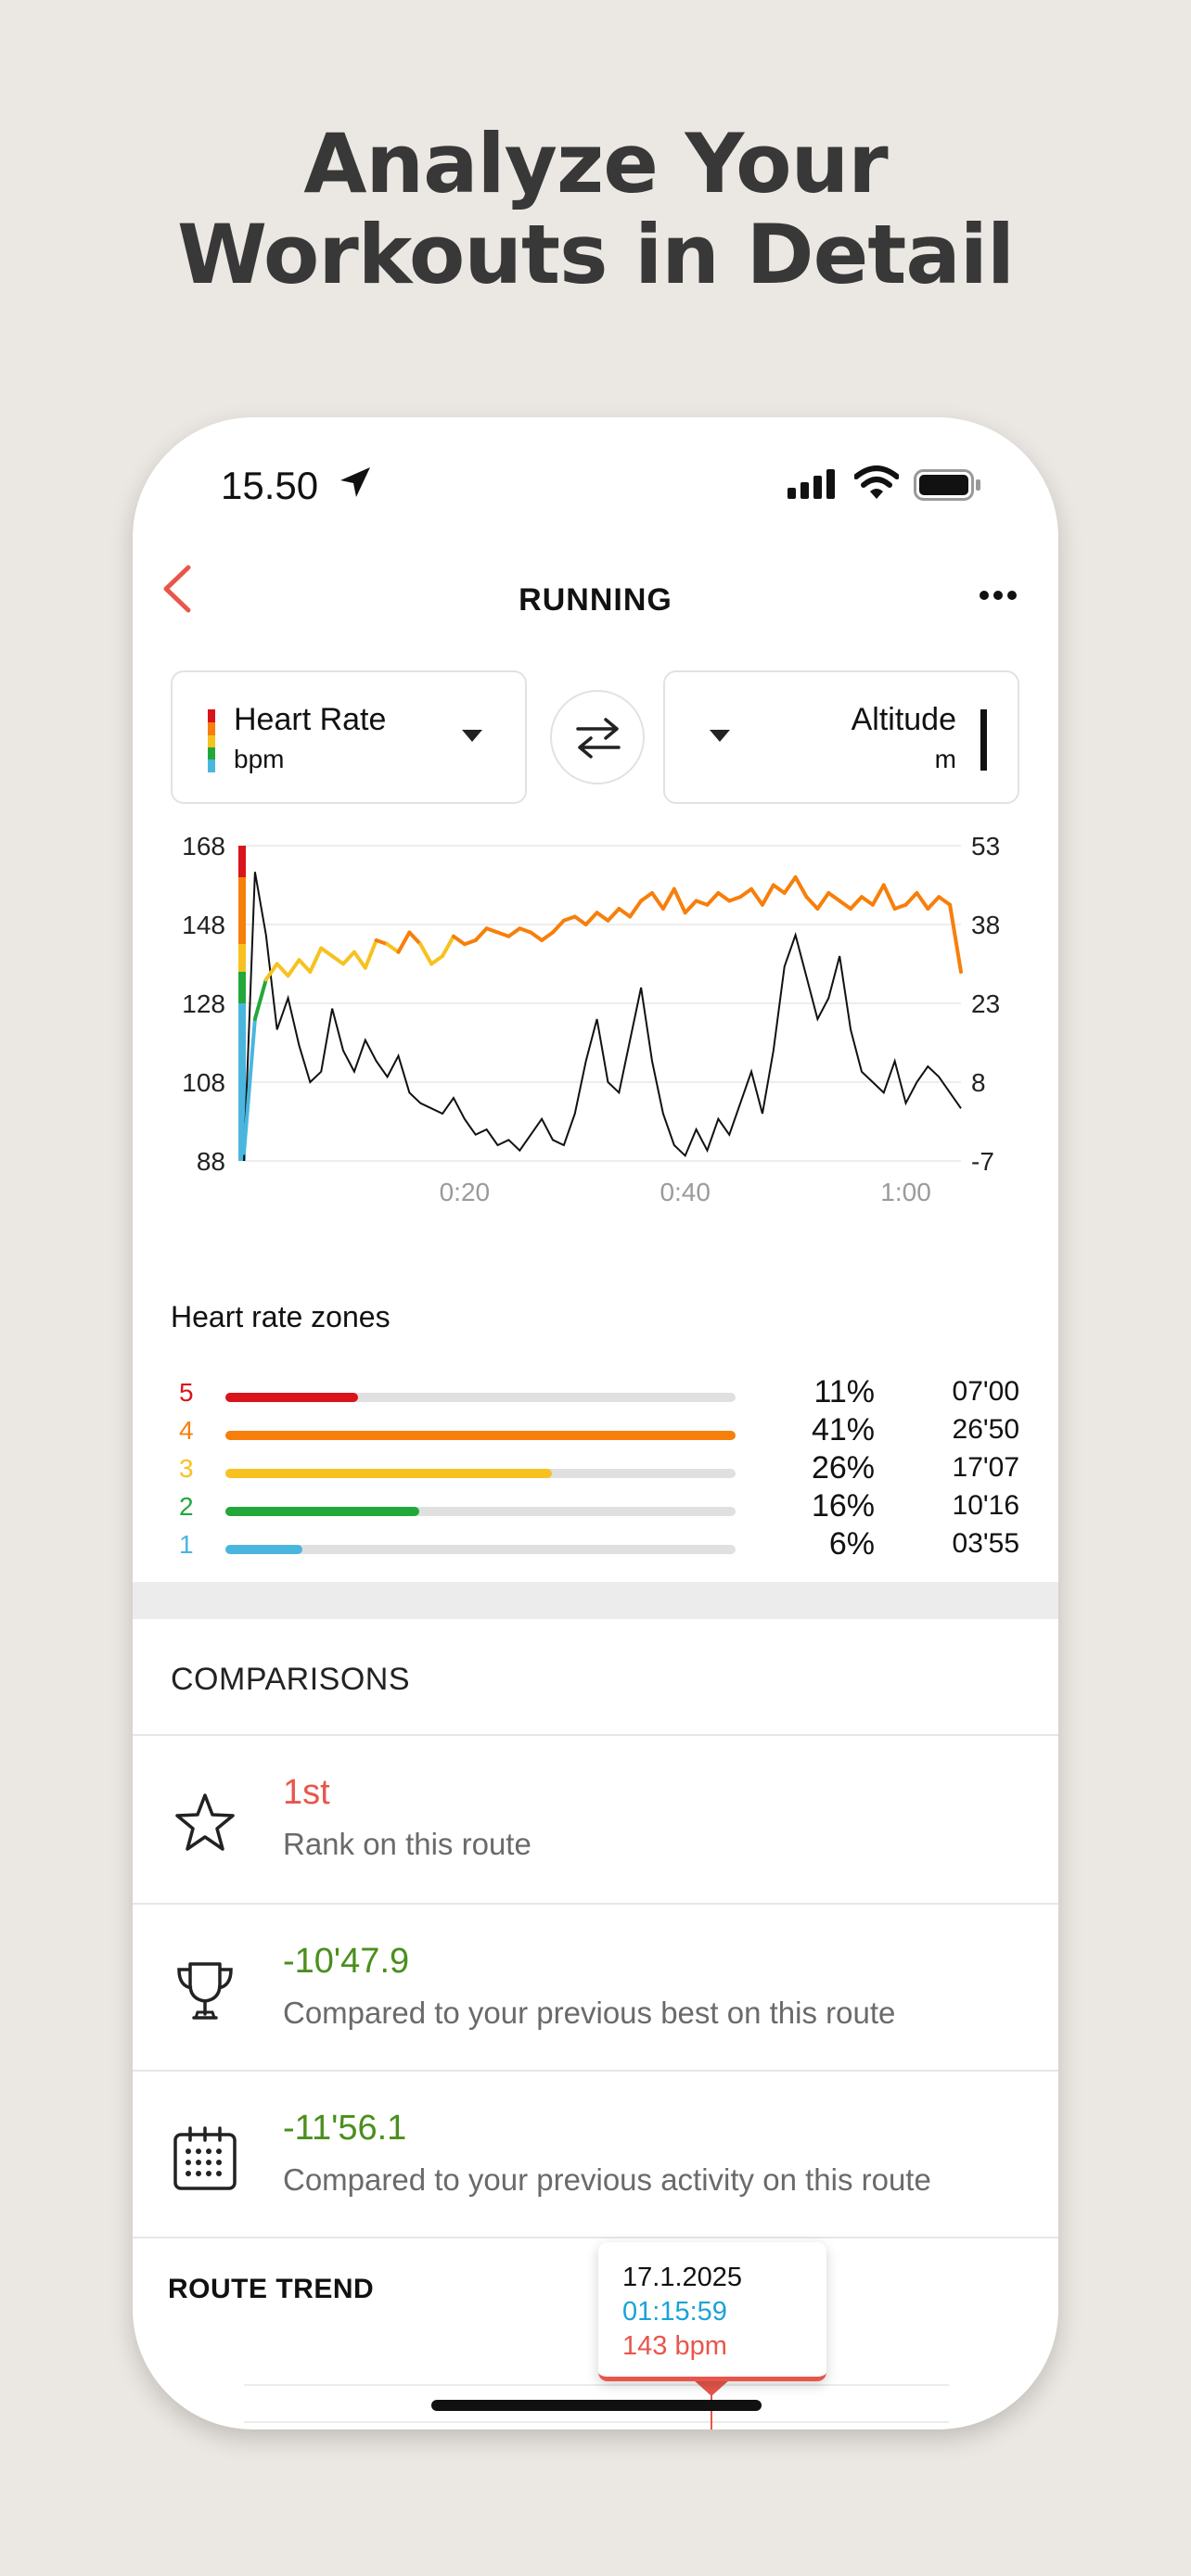  I want to click on zone-number: 1, so click(186, 1545).